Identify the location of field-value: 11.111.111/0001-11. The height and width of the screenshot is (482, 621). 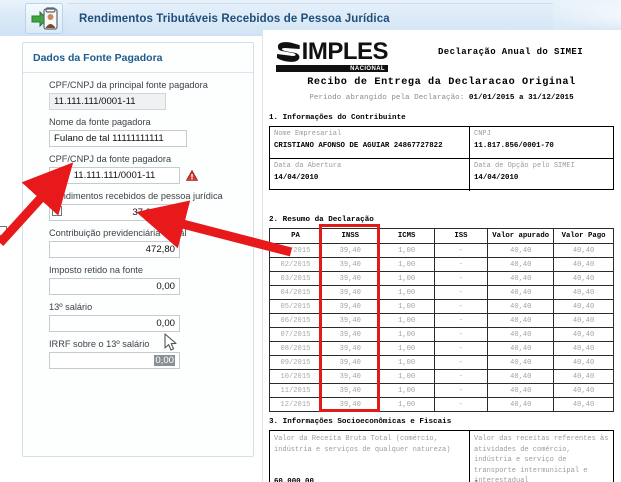
(114, 175).